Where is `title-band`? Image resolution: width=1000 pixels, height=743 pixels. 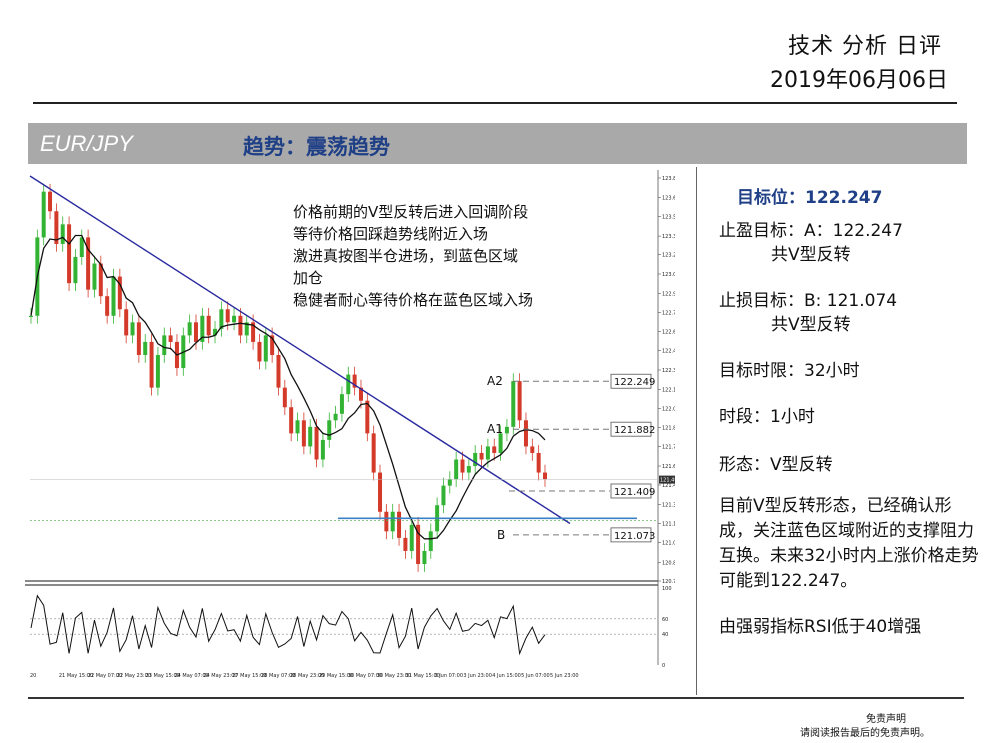 title-band is located at coordinates (497, 143).